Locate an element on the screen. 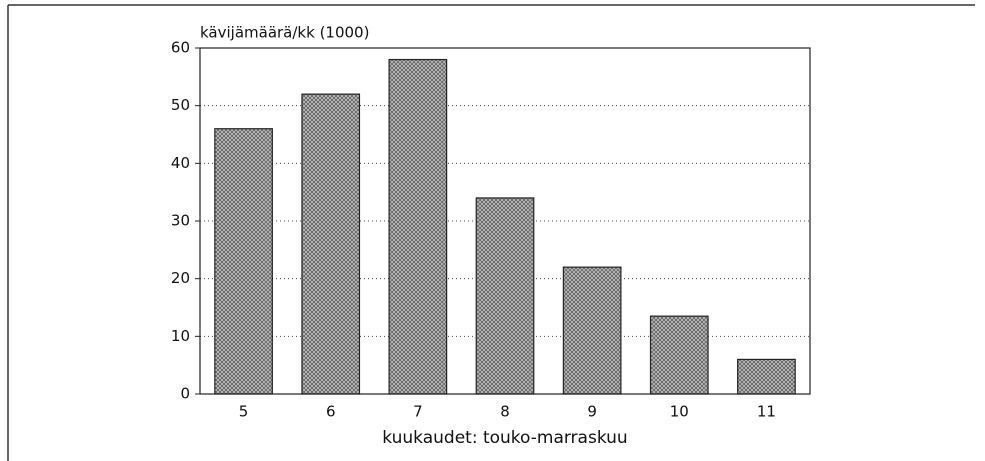 Image resolution: width=985 pixels, height=461 pixels. y-tick-label: 0 is located at coordinates (185, 394).